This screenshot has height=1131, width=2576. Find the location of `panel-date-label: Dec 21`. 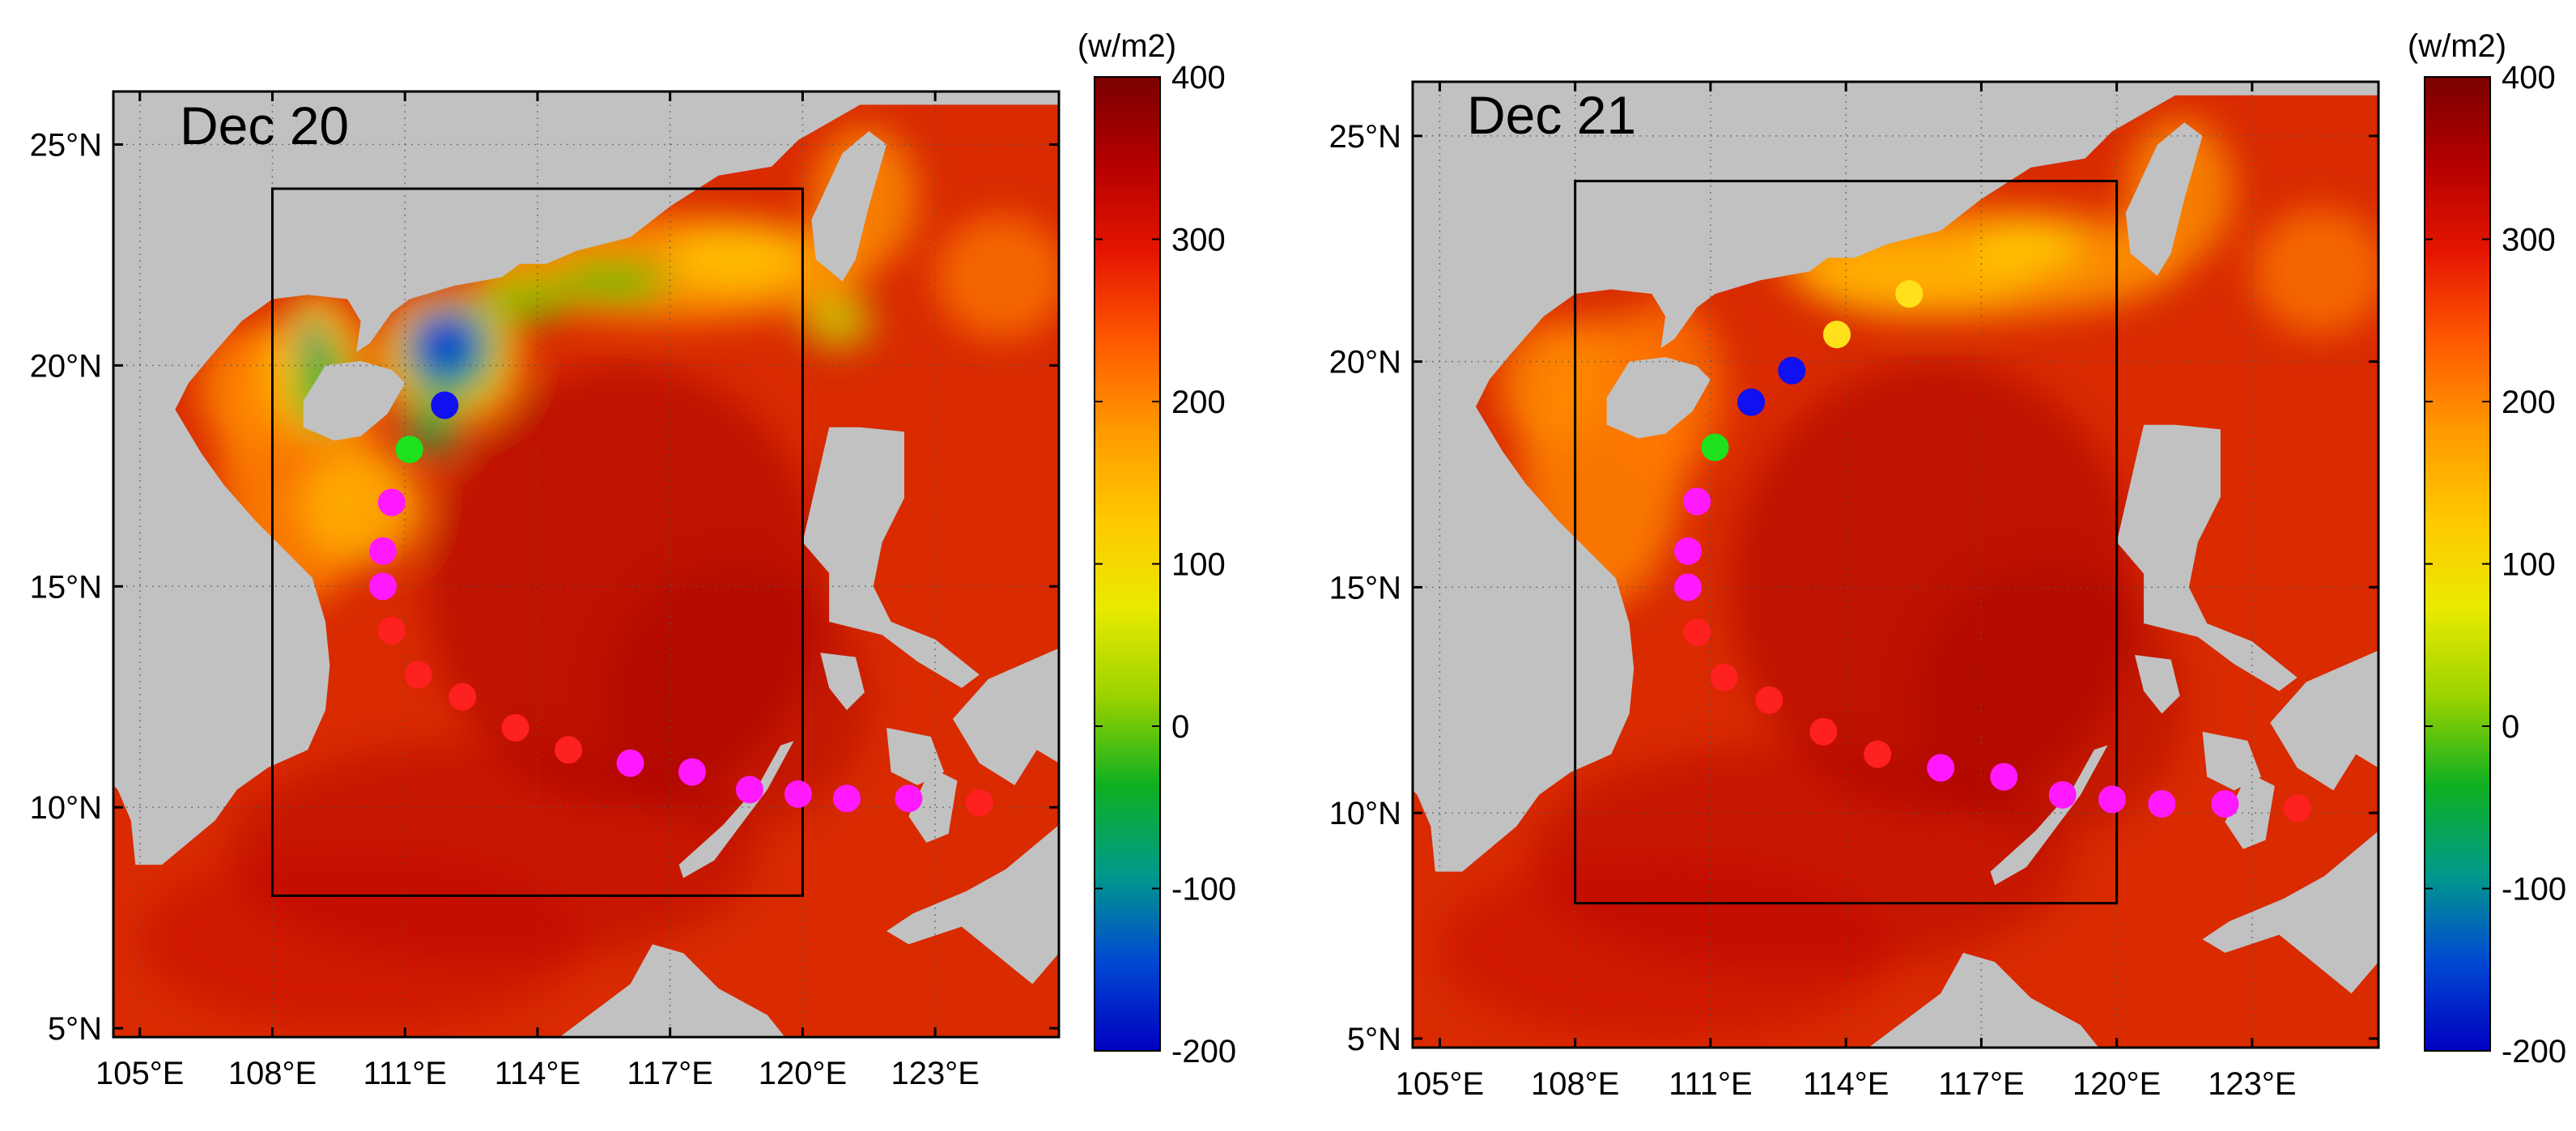

panel-date-label: Dec 21 is located at coordinates (1551, 115).